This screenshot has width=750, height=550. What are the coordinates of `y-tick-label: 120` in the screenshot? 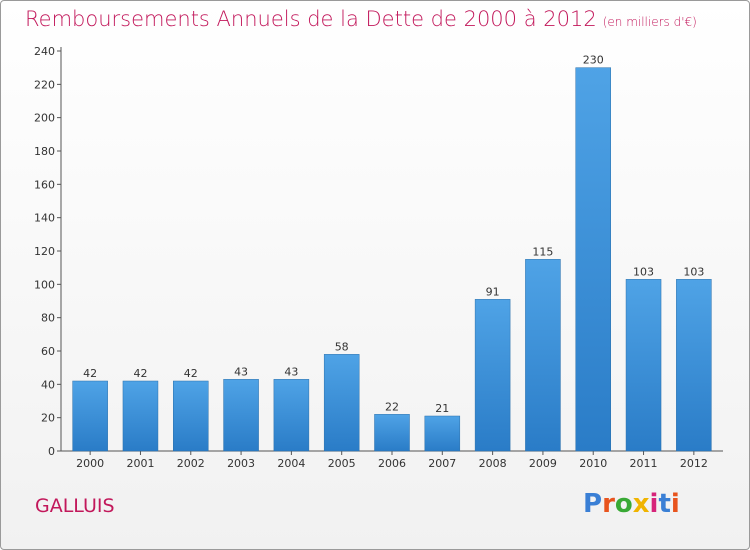 It's located at (44, 251).